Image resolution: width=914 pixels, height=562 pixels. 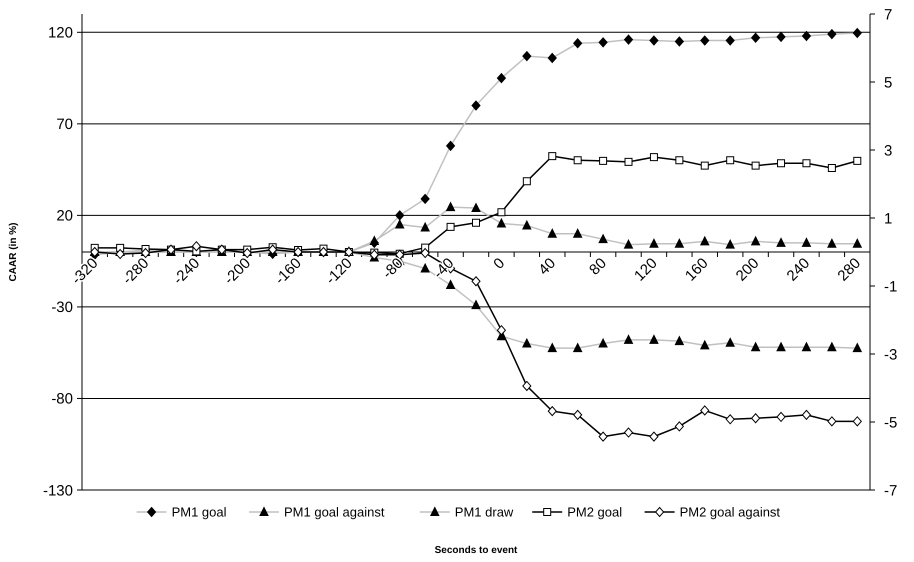 I want to click on y-tick-label: -130, so click(x=57, y=491).